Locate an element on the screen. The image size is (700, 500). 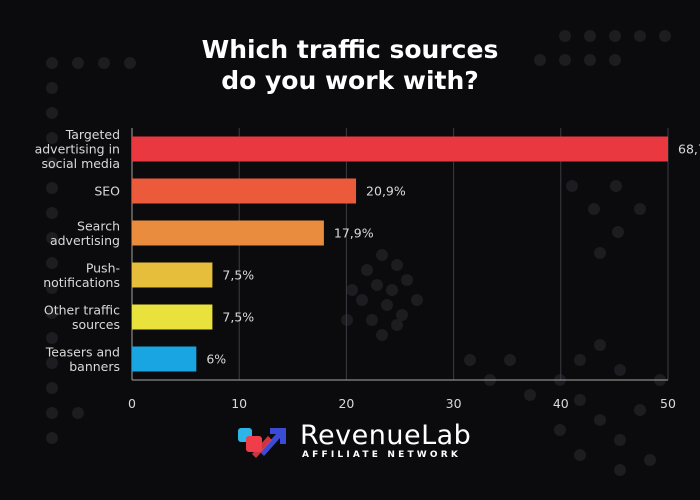
category-label: banners is located at coordinates (94, 366).